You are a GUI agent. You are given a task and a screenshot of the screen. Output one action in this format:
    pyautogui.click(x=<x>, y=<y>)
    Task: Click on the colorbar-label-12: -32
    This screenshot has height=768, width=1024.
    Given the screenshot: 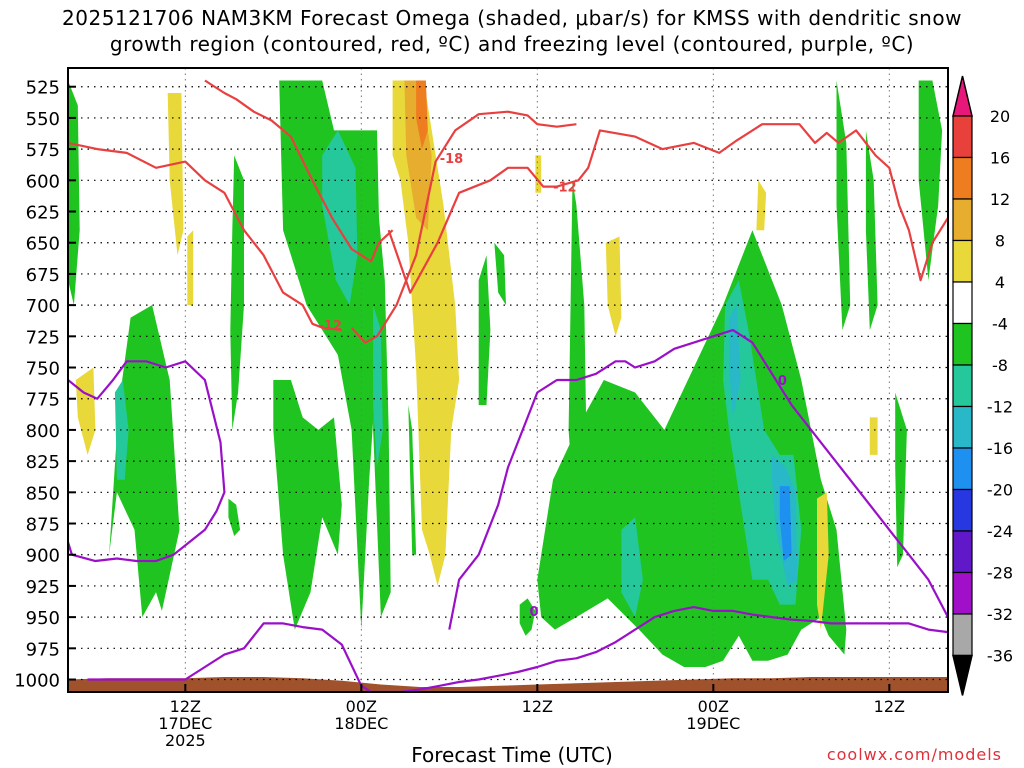 What is the action you would take?
    pyautogui.click(x=1000, y=614)
    